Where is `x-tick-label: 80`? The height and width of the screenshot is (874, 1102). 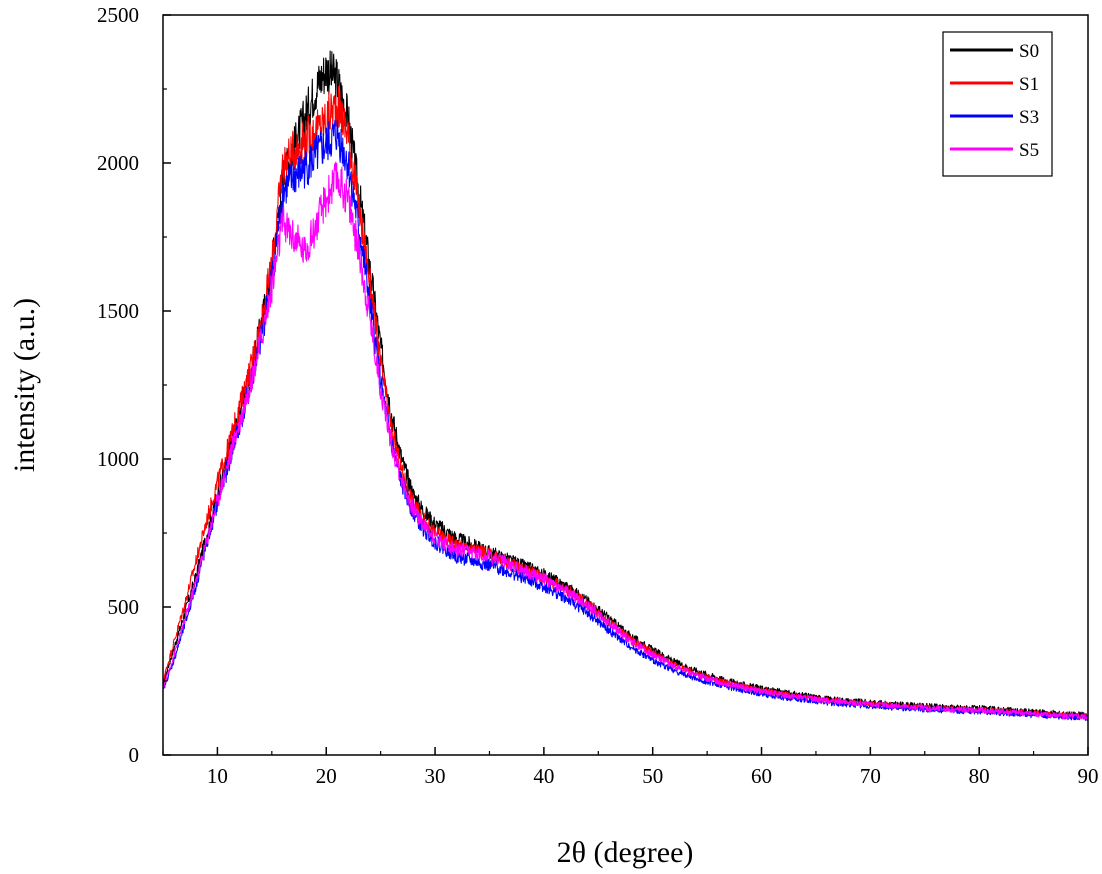
x-tick-label: 80 is located at coordinates (979, 776).